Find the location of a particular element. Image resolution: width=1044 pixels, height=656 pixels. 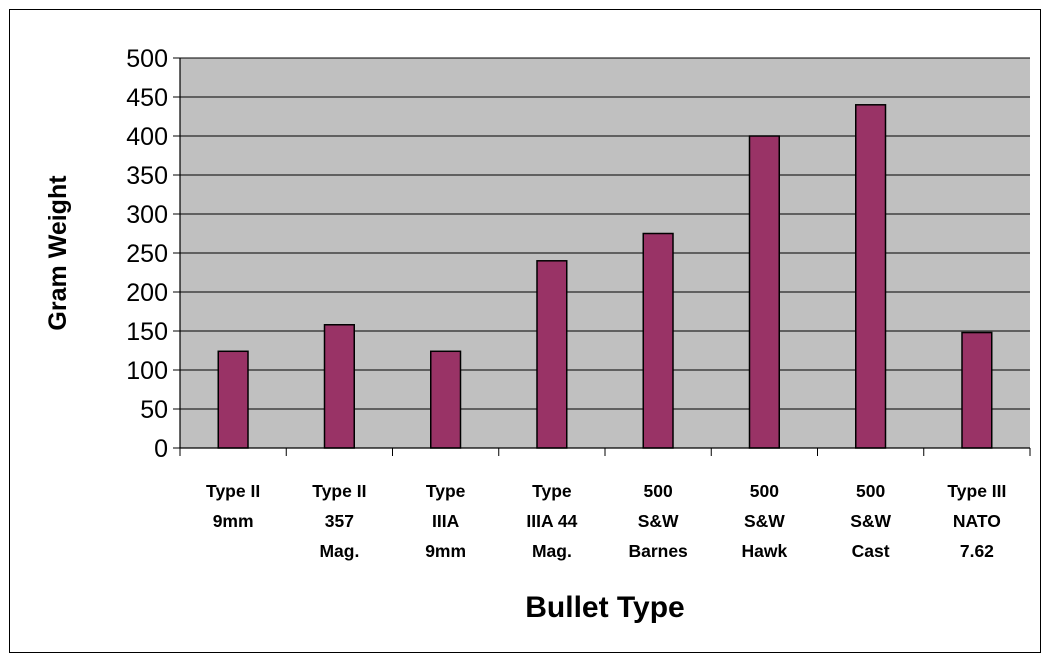

y-tick-labels: 0 50 100 150 200 250 300 350 400 450 500 is located at coordinates (147, 254).